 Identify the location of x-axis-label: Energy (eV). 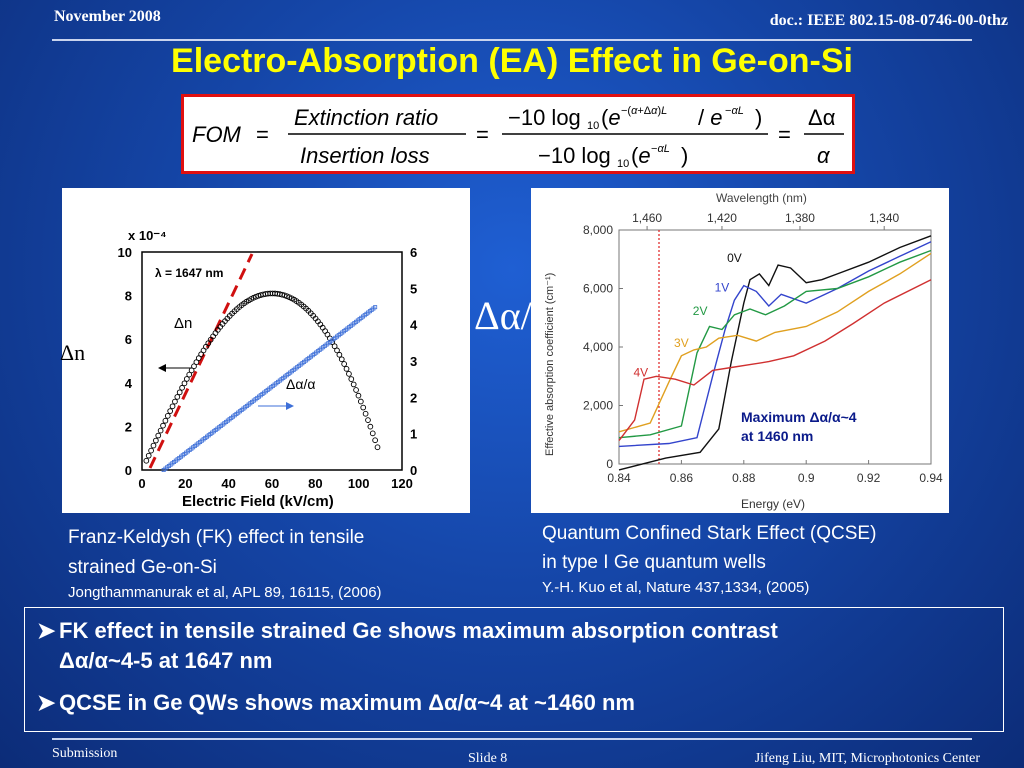
(773, 504).